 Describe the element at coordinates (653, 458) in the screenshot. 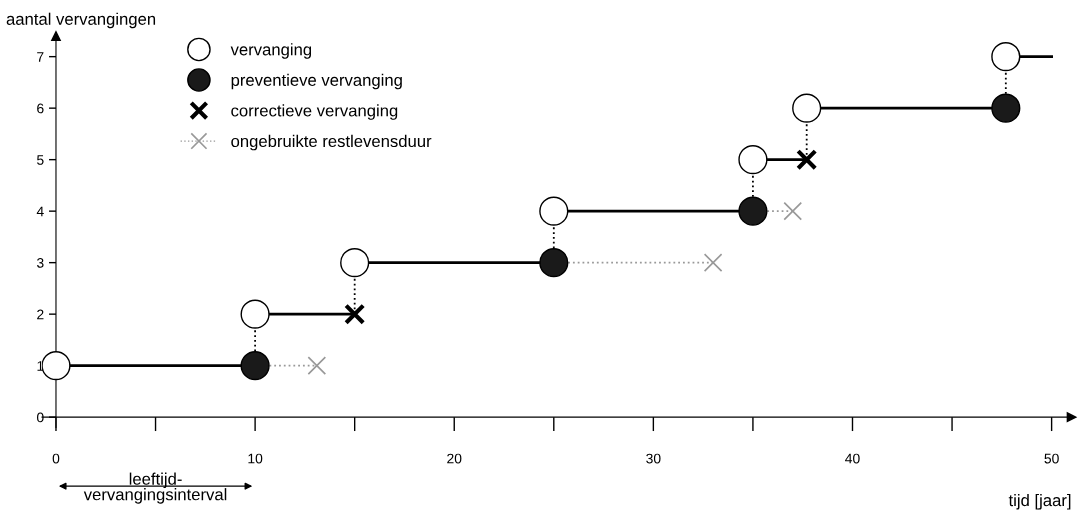

I see `x-tick-label: 30` at that location.